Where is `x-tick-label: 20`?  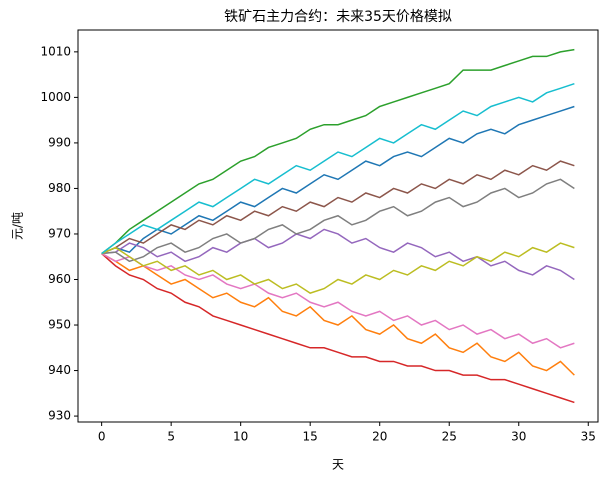 x-tick-label: 20 is located at coordinates (379, 437).